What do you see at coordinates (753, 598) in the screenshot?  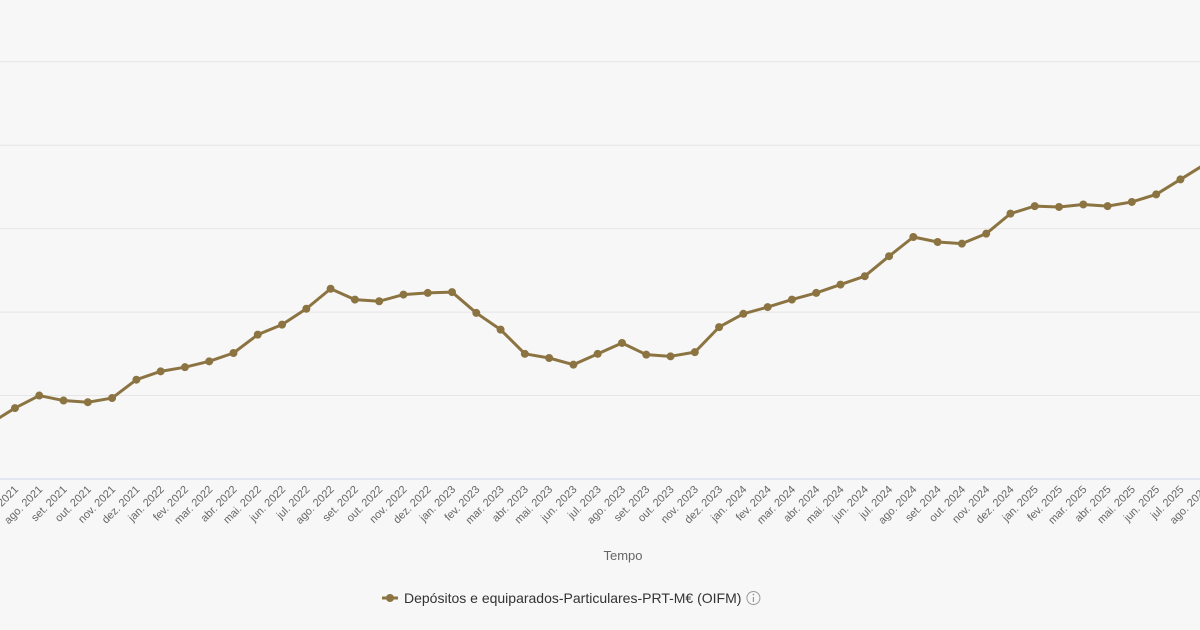 I see `info-icon` at bounding box center [753, 598].